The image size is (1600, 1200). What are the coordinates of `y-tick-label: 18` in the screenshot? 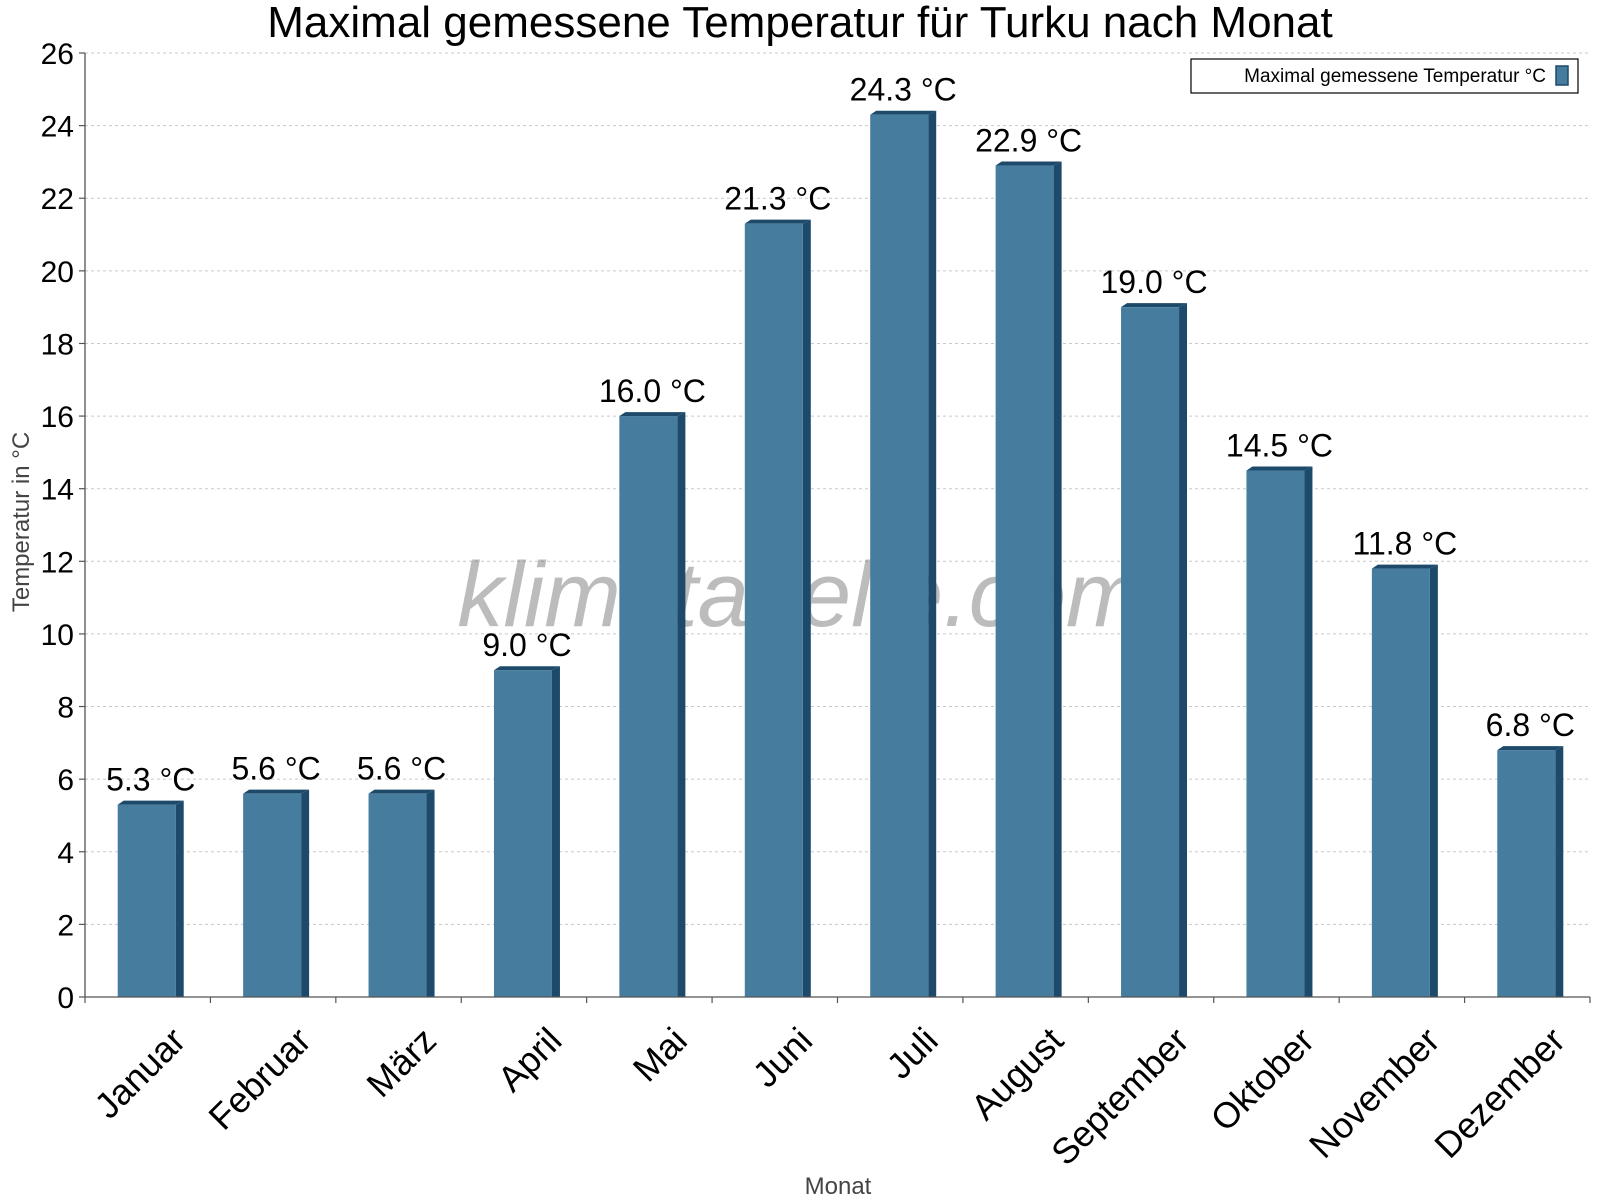 It's located at (57, 344).